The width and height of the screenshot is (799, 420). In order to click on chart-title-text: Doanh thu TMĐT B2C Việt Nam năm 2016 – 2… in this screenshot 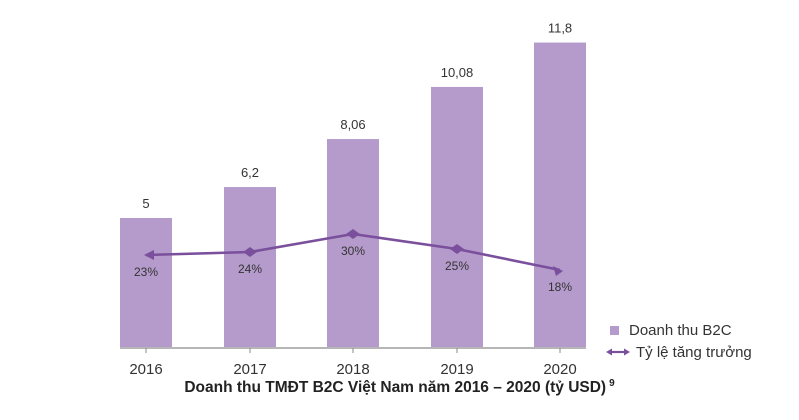, I will do `click(395, 388)`.